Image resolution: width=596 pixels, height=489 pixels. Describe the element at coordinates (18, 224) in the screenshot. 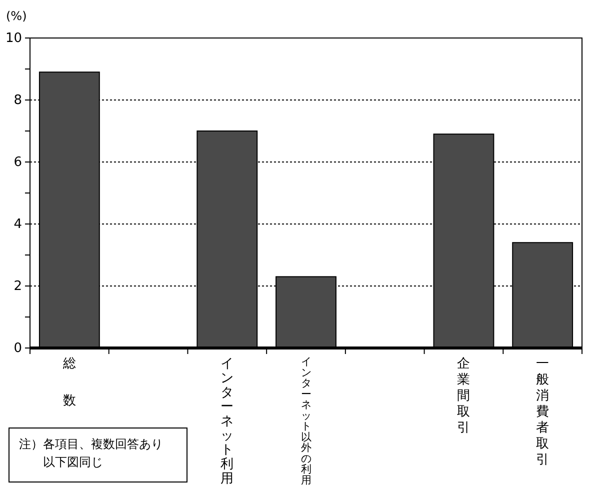

I see `y-tick-label: 4` at that location.